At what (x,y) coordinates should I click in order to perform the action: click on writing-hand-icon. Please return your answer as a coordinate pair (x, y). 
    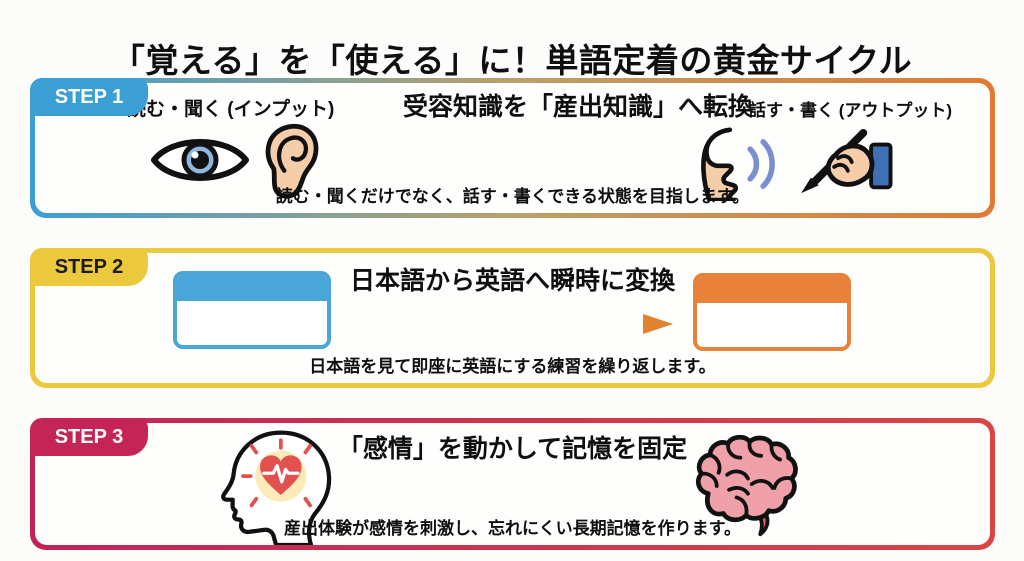
    Looking at the image, I should click on (847, 161).